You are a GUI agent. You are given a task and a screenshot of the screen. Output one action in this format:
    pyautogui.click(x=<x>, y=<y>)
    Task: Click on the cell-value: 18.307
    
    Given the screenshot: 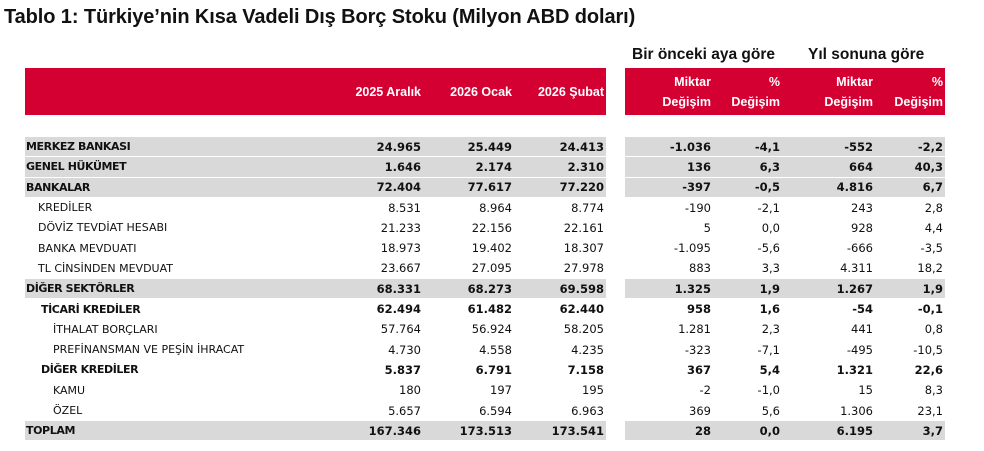 What is the action you would take?
    pyautogui.click(x=560, y=248)
    